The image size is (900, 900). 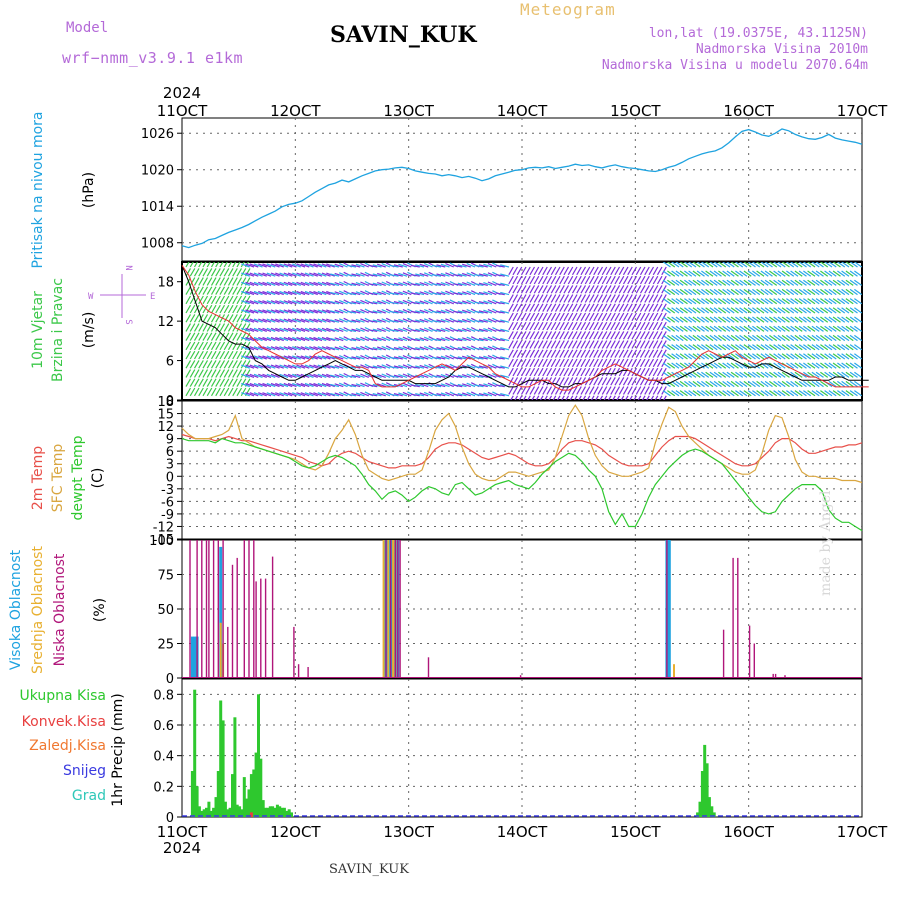 I want to click on y-tick-label: 1026, so click(x=157, y=134).